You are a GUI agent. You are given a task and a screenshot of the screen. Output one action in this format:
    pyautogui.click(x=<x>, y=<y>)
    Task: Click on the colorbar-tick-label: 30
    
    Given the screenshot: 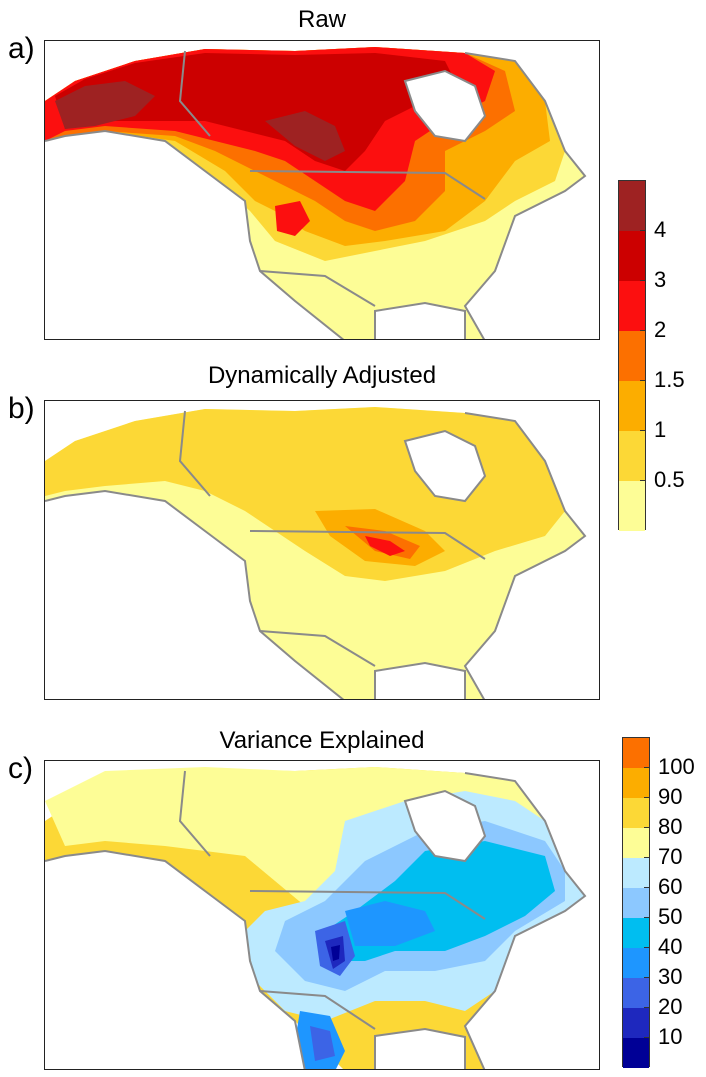 What is the action you would take?
    pyautogui.click(x=670, y=976)
    